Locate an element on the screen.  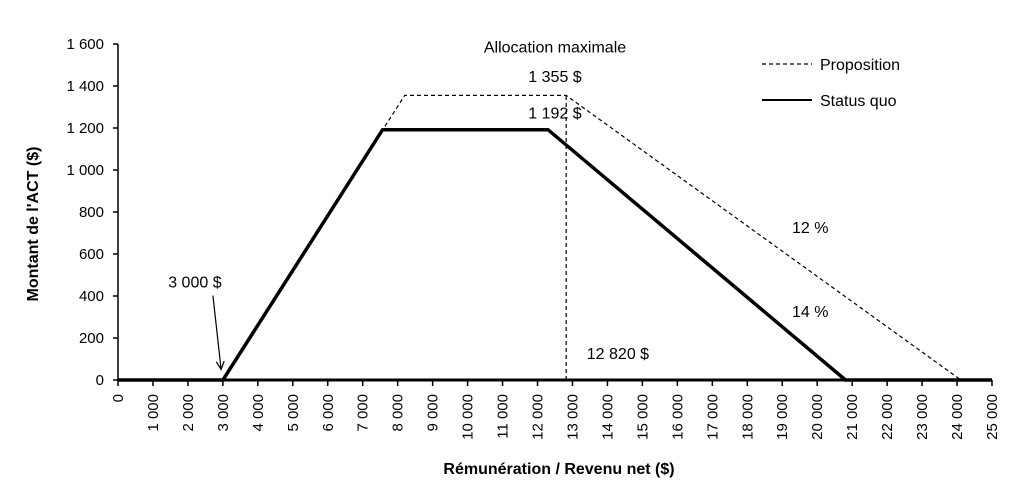
x-tick-label: 7 000 is located at coordinates (363, 413).